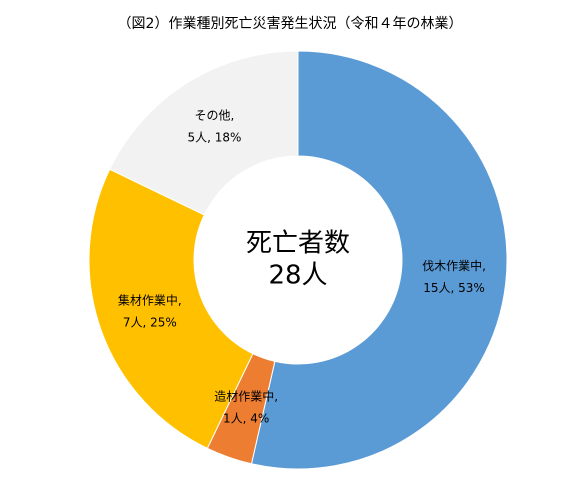 The height and width of the screenshot is (497, 580). What do you see at coordinates (246, 396) in the screenshot?
I see `category-label: 造材作業中,` at bounding box center [246, 396].